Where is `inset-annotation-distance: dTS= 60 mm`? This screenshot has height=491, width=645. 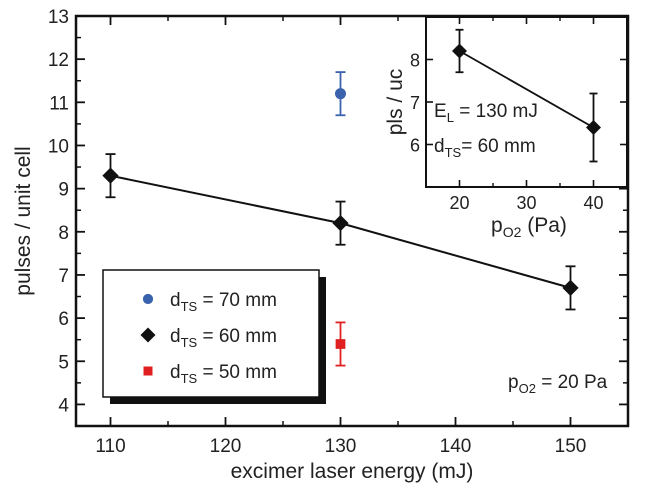
inset-annotation-distance: dTS= 60 mm is located at coordinates (485, 148).